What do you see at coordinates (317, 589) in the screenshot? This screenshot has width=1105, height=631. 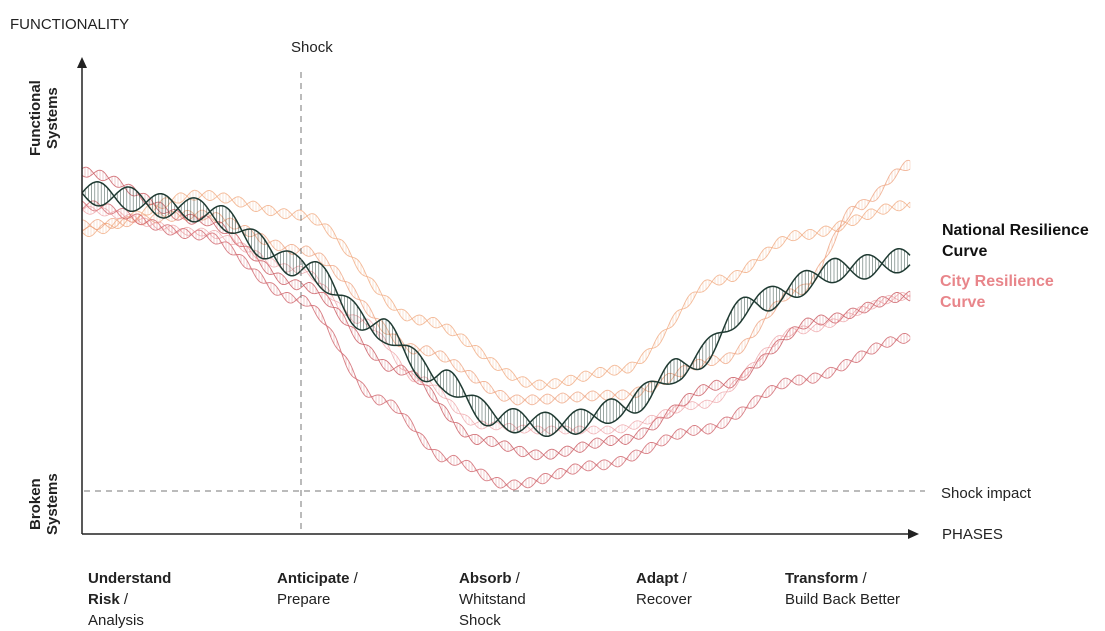 I see `phase-anticipate: Anticipate / Prepare` at bounding box center [317, 589].